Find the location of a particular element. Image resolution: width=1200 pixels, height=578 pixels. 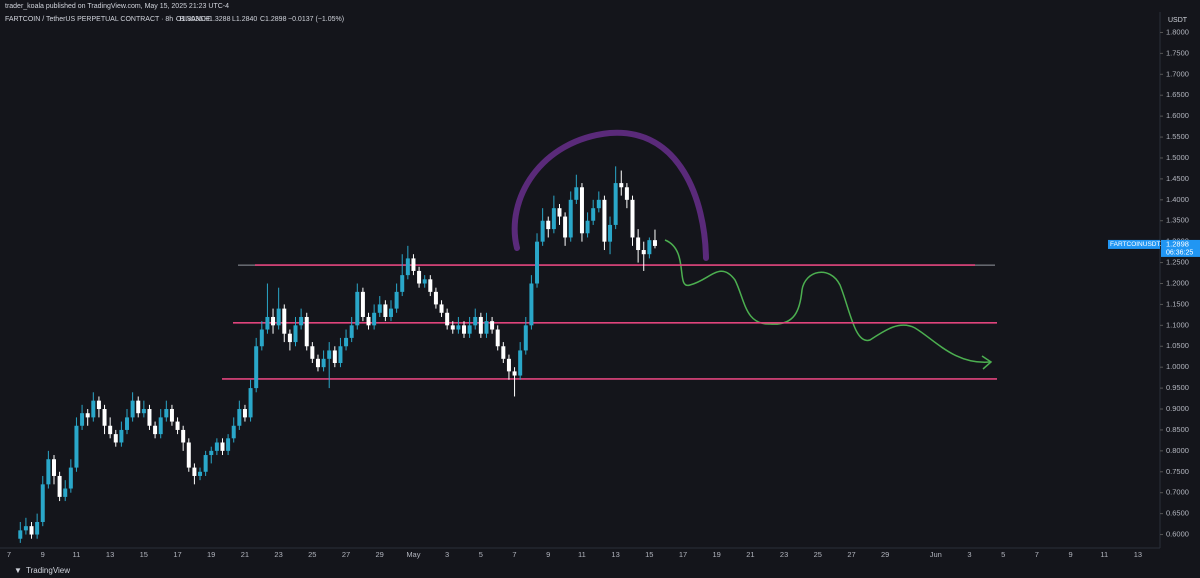

x-tick-label: 15 is located at coordinates (649, 554).